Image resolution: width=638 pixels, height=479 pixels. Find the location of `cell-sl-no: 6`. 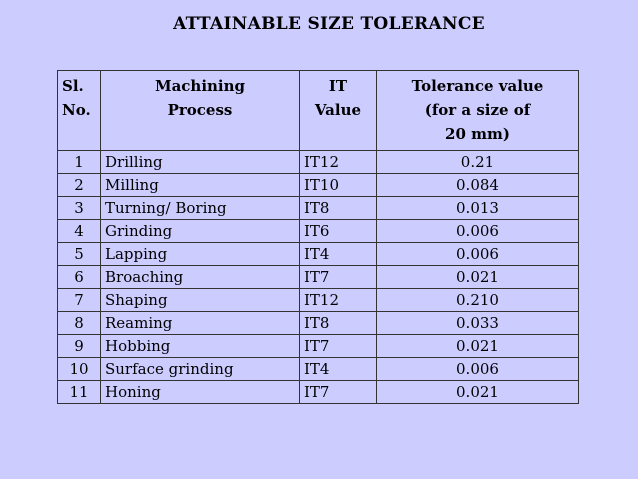

cell-sl-no: 6 is located at coordinates (79, 277).